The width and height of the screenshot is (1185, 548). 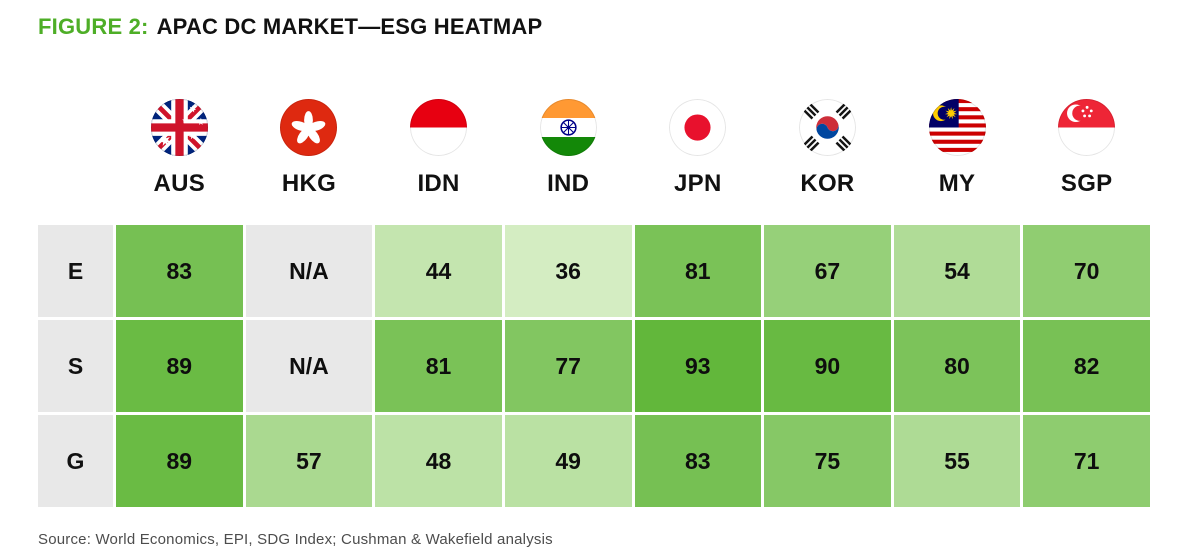 What do you see at coordinates (179, 461) in the screenshot?
I see `heatmap-cell-g-aus: 89` at bounding box center [179, 461].